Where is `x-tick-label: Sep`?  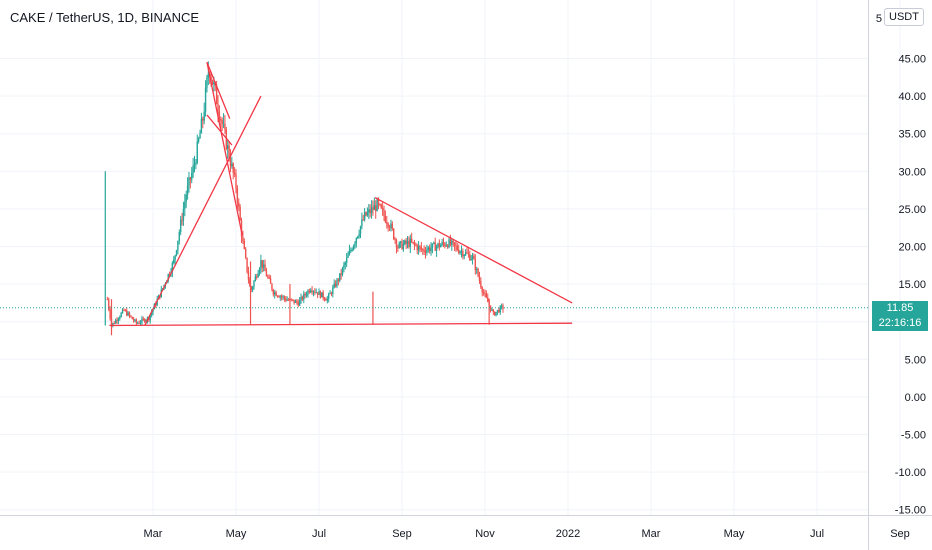
x-tick-label: Sep is located at coordinates (402, 534).